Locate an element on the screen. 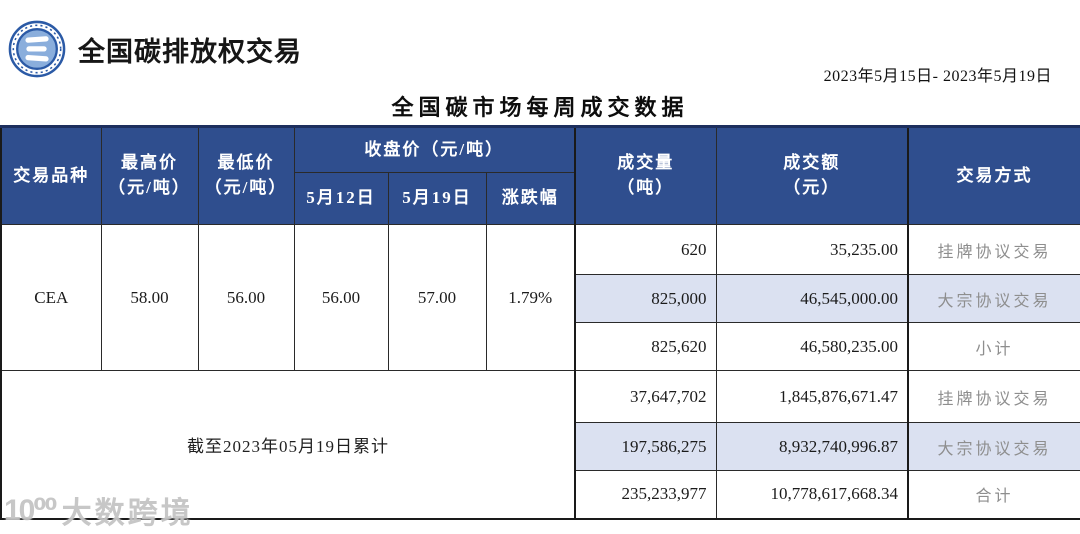 This screenshot has height=534, width=1080. col-header-close-d1-label: 5月12日 is located at coordinates (341, 198).